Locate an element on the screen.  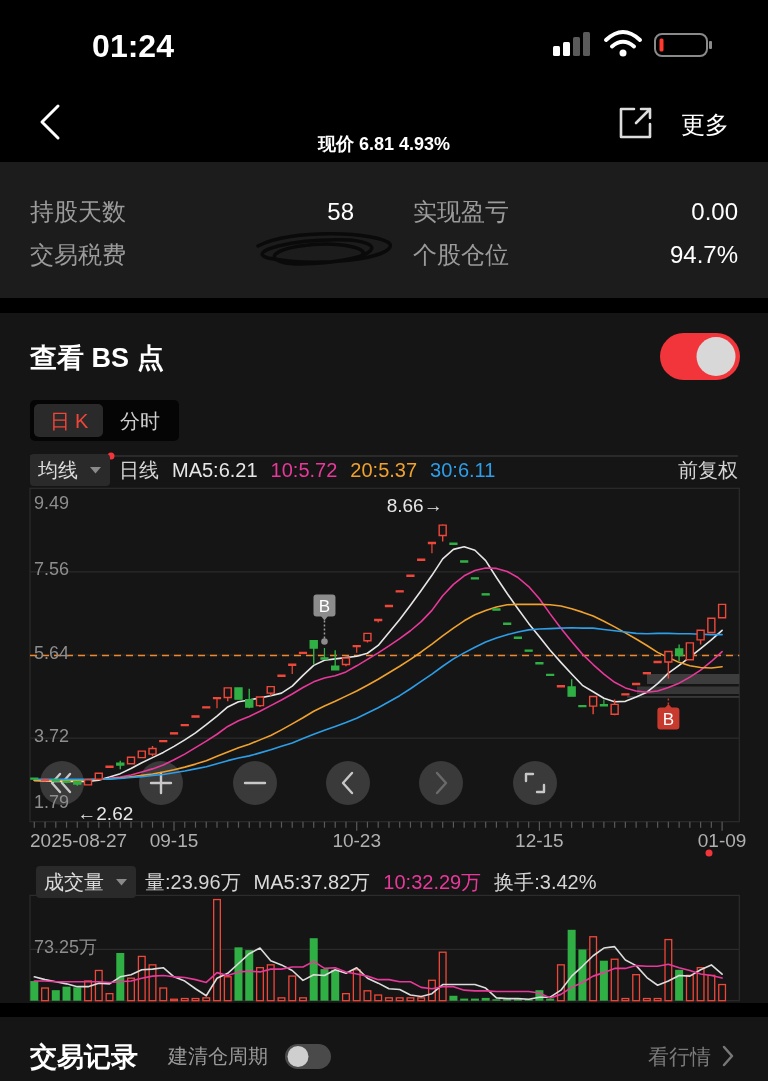
x-tick-label: 01-09 is located at coordinates (722, 840).